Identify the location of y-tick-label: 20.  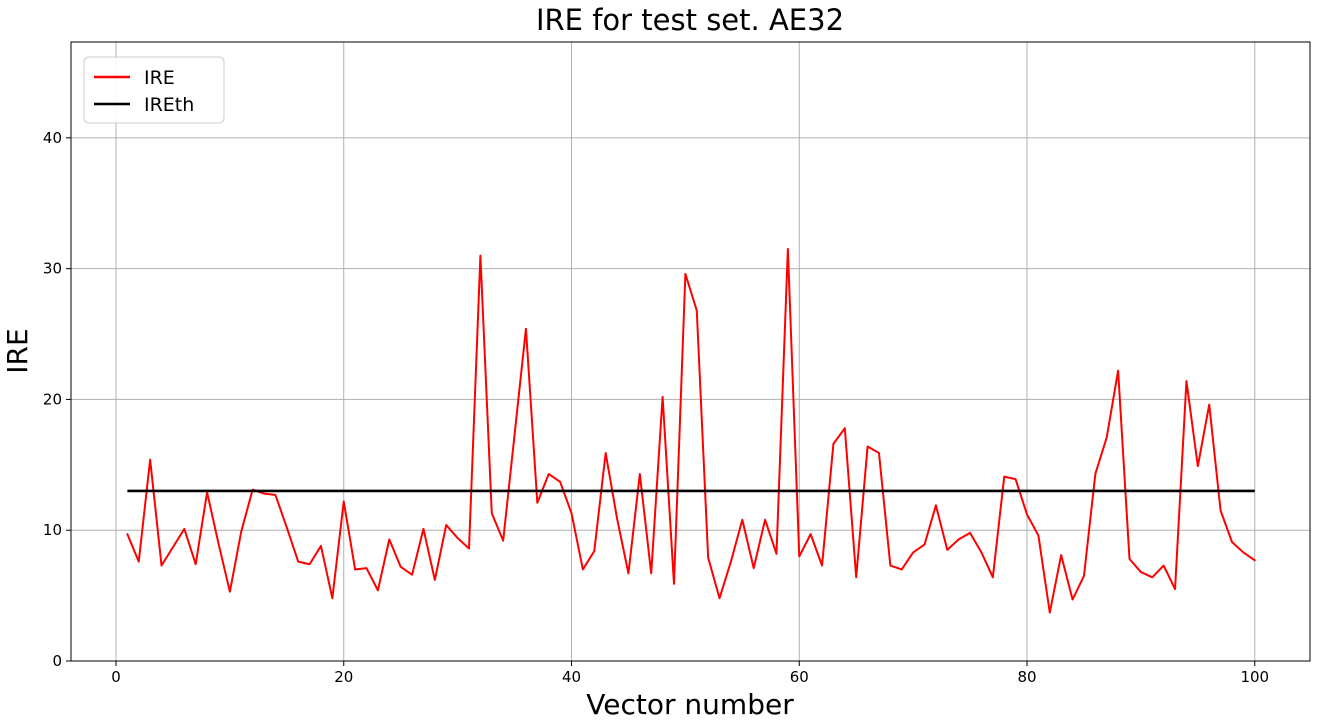
(52, 399).